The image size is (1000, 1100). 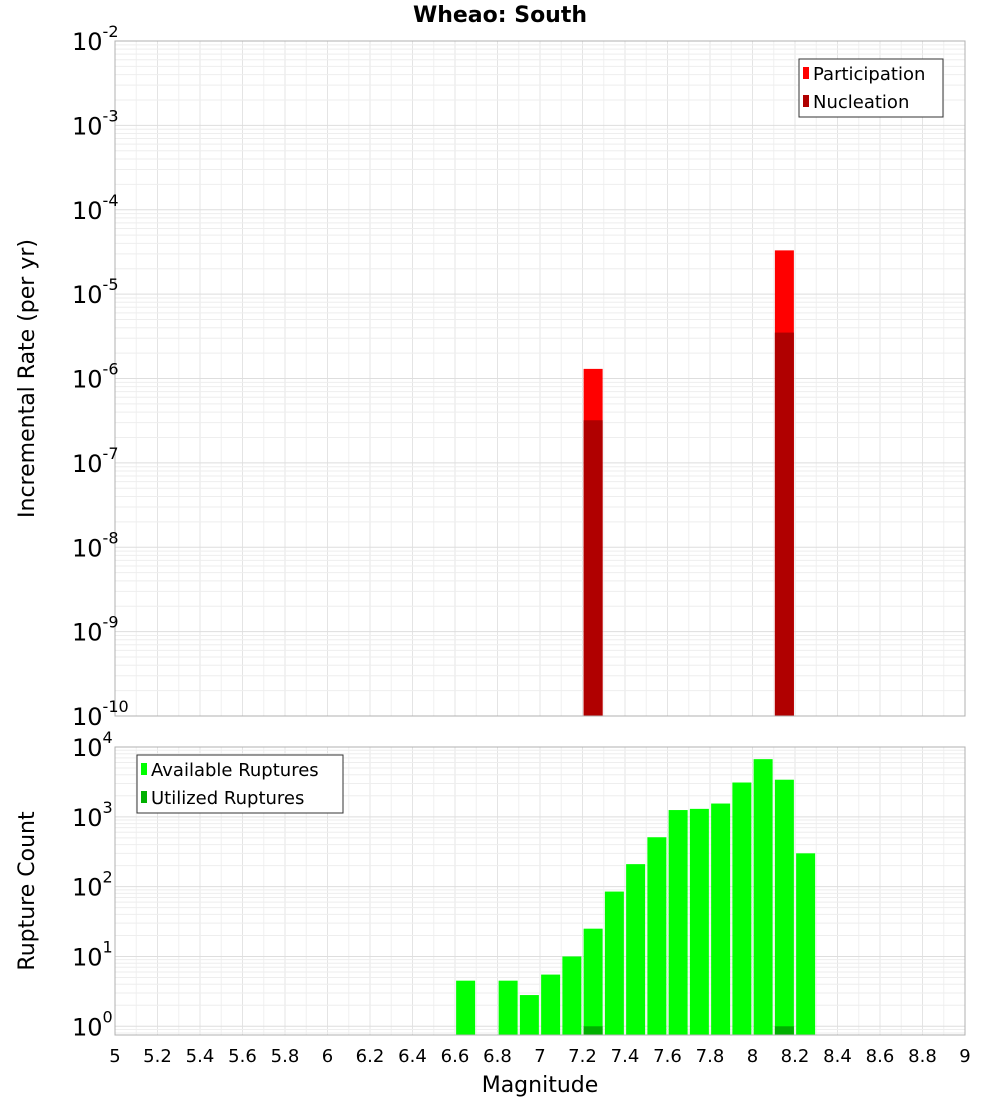 What do you see at coordinates (667, 1056) in the screenshot?
I see `x-tick-label: 7.6` at bounding box center [667, 1056].